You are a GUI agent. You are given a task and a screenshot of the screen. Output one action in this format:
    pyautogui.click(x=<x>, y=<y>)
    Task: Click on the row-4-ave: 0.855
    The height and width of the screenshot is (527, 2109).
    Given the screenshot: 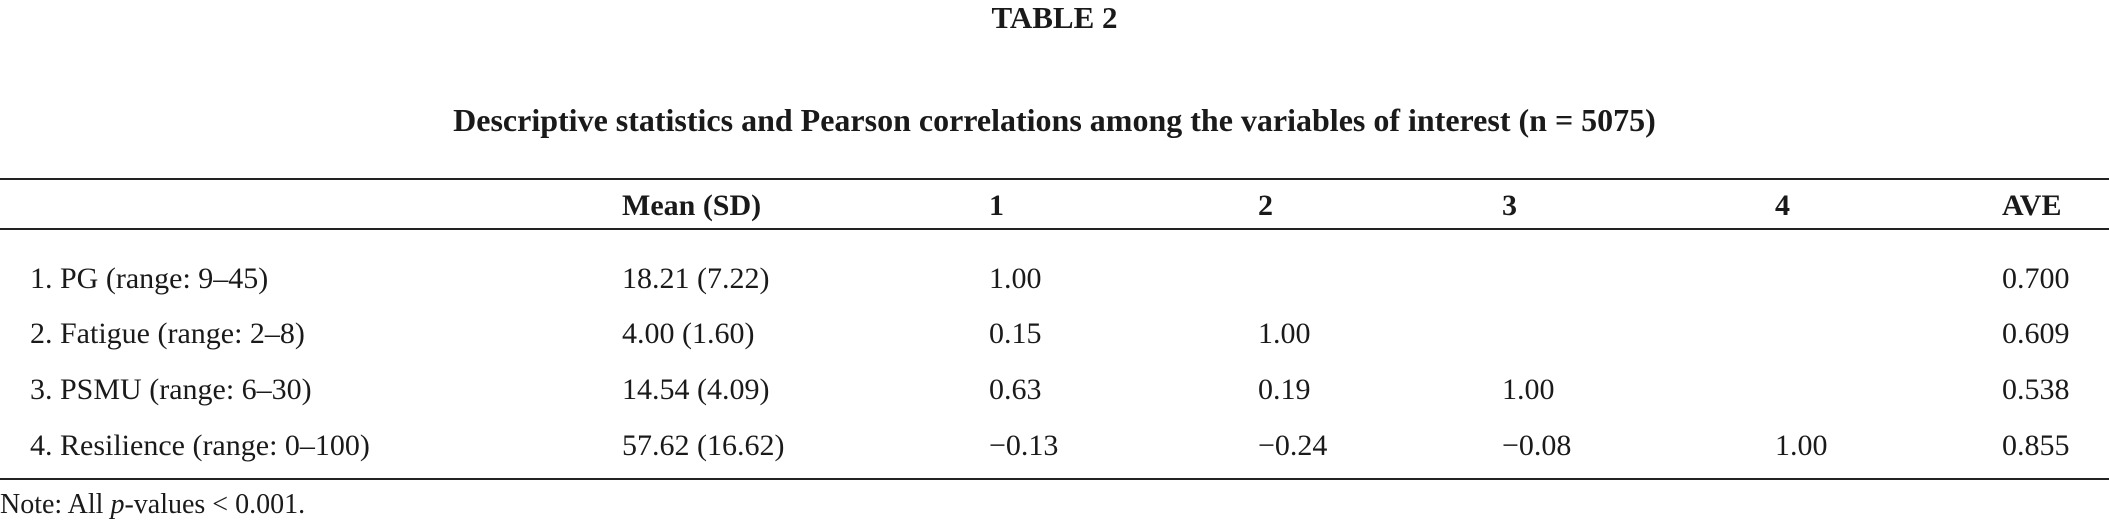 What is the action you would take?
    pyautogui.click(x=2036, y=445)
    